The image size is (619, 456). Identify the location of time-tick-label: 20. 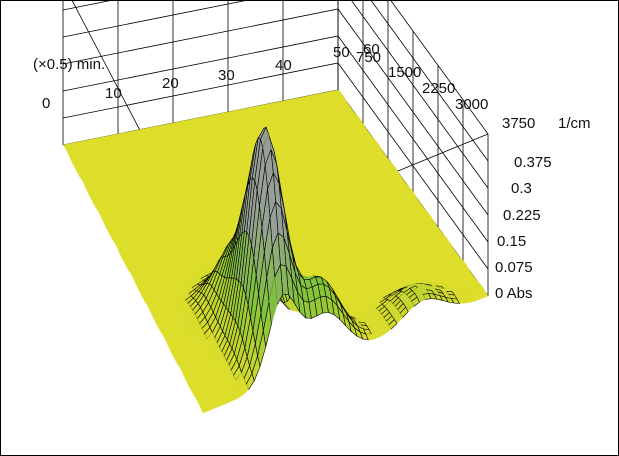
(170, 83).